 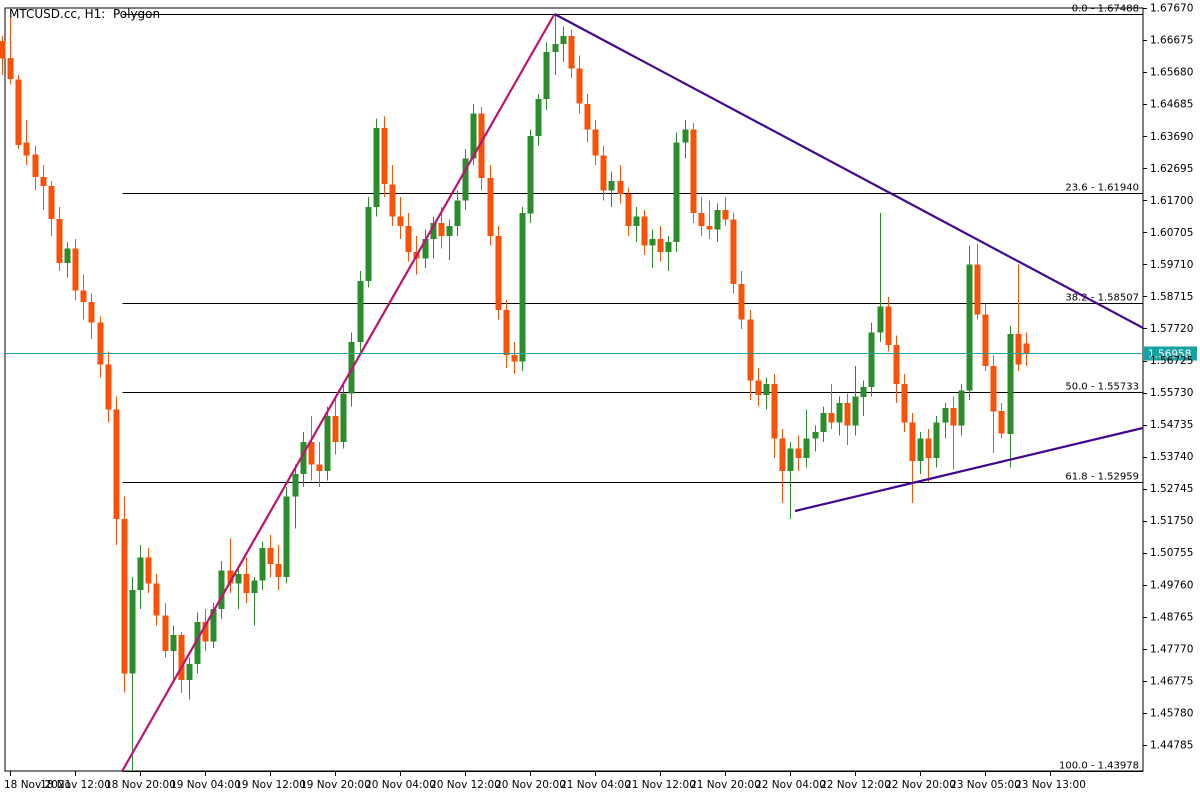 I want to click on fib-level-label-100.0: 100.0 - 1.43978, so click(x=1099, y=766).